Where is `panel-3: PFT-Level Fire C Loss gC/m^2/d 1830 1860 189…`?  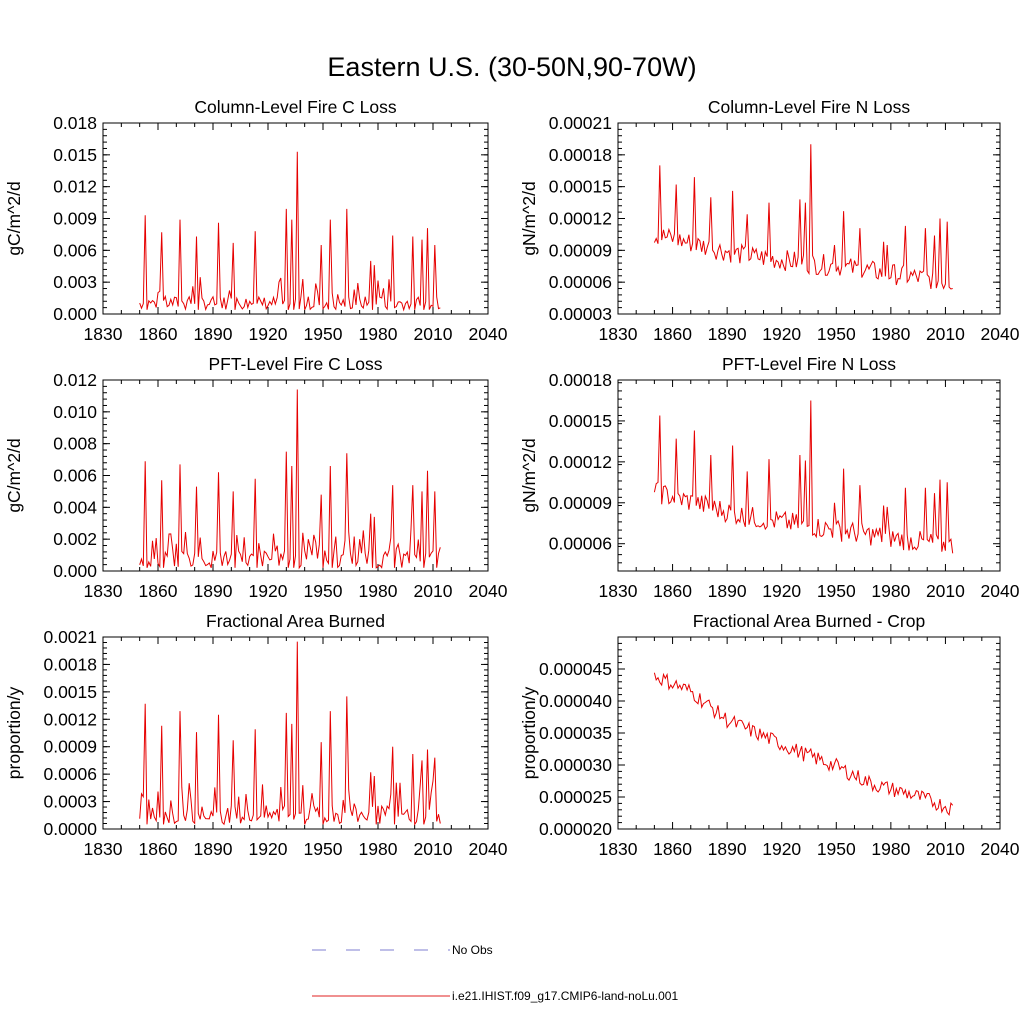 panel-3: PFT-Level Fire C Loss gC/m^2/d 1830 1860 189… is located at coordinates (256, 477).